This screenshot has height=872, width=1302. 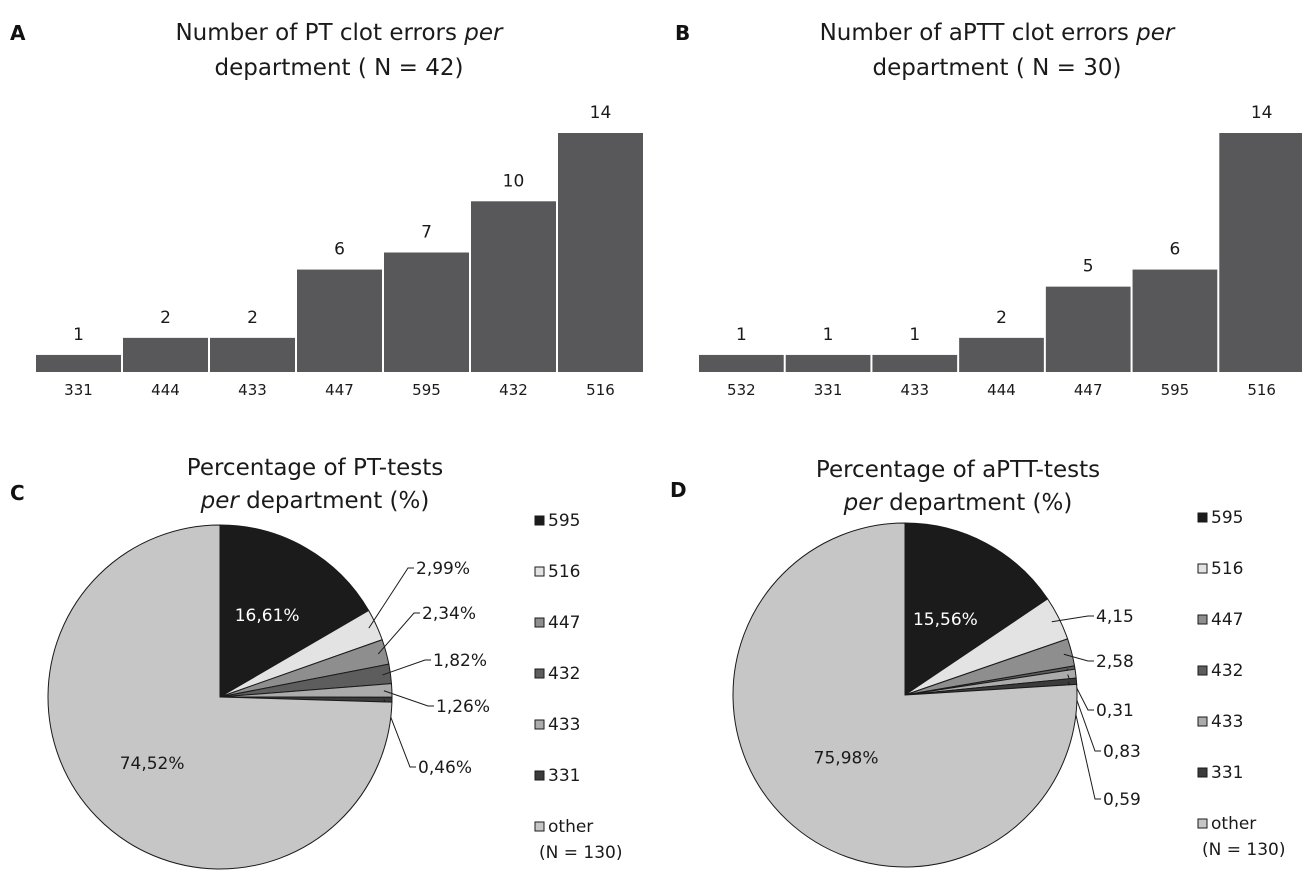 What do you see at coordinates (998, 33) in the screenshot?
I see `chart-b-title-line1: Number of aPTT clot errors per` at bounding box center [998, 33].